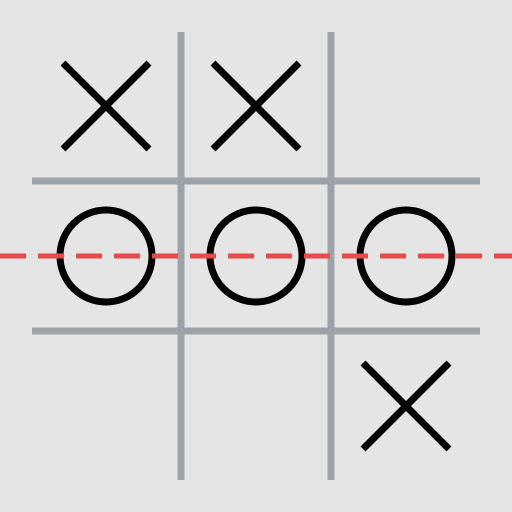 This screenshot has height=512, width=512. Describe the element at coordinates (256, 406) in the screenshot. I see `cell-r3-c2` at that location.